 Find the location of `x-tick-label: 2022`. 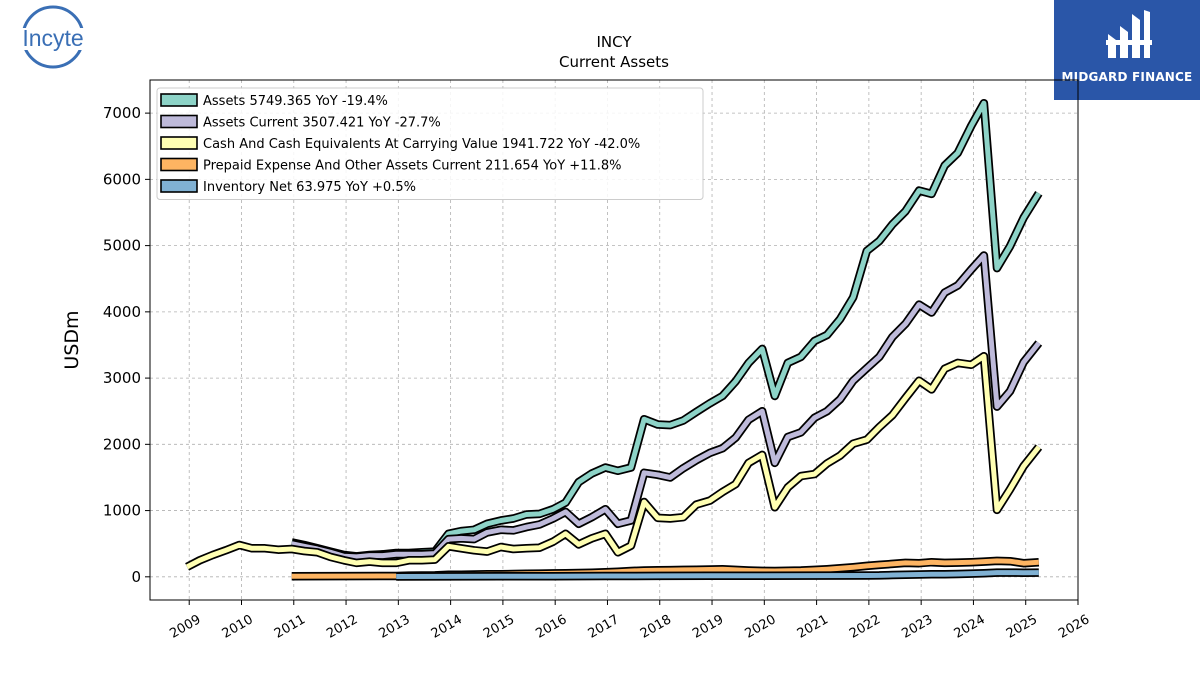

x-tick-label: 2022 is located at coordinates (865, 627).